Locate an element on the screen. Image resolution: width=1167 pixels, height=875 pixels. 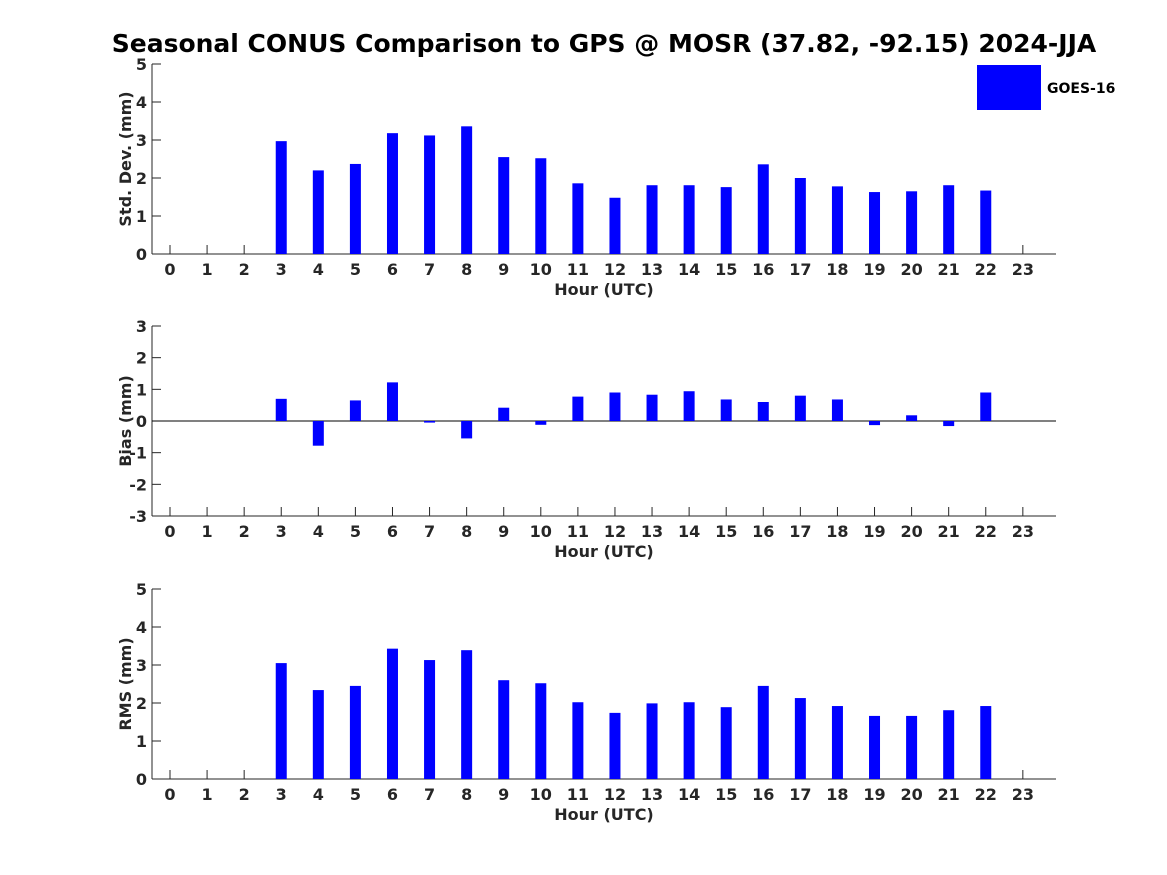
y-tick-label: 2 is located at coordinates (141, 178).